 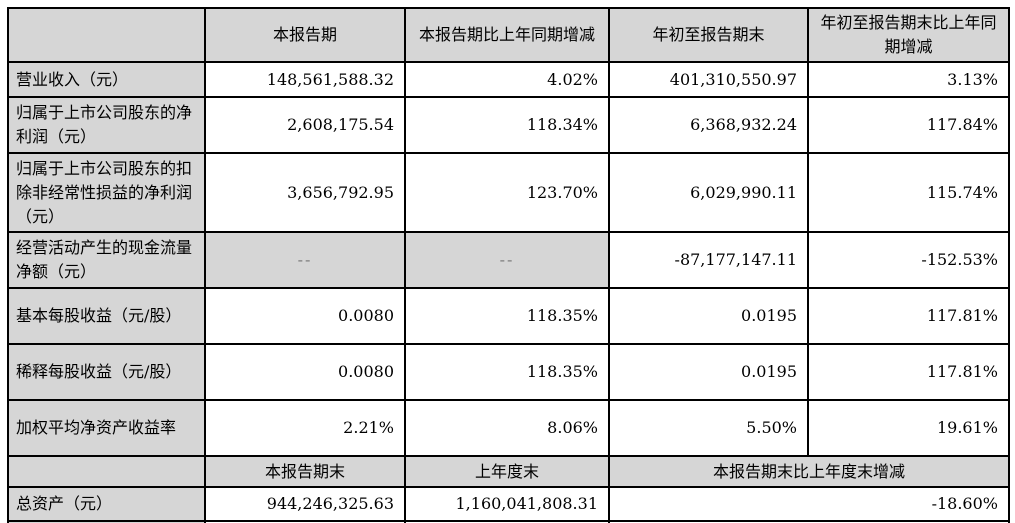 What do you see at coordinates (908, 192) in the screenshot?
I see `value-cell: 115.74%` at bounding box center [908, 192].